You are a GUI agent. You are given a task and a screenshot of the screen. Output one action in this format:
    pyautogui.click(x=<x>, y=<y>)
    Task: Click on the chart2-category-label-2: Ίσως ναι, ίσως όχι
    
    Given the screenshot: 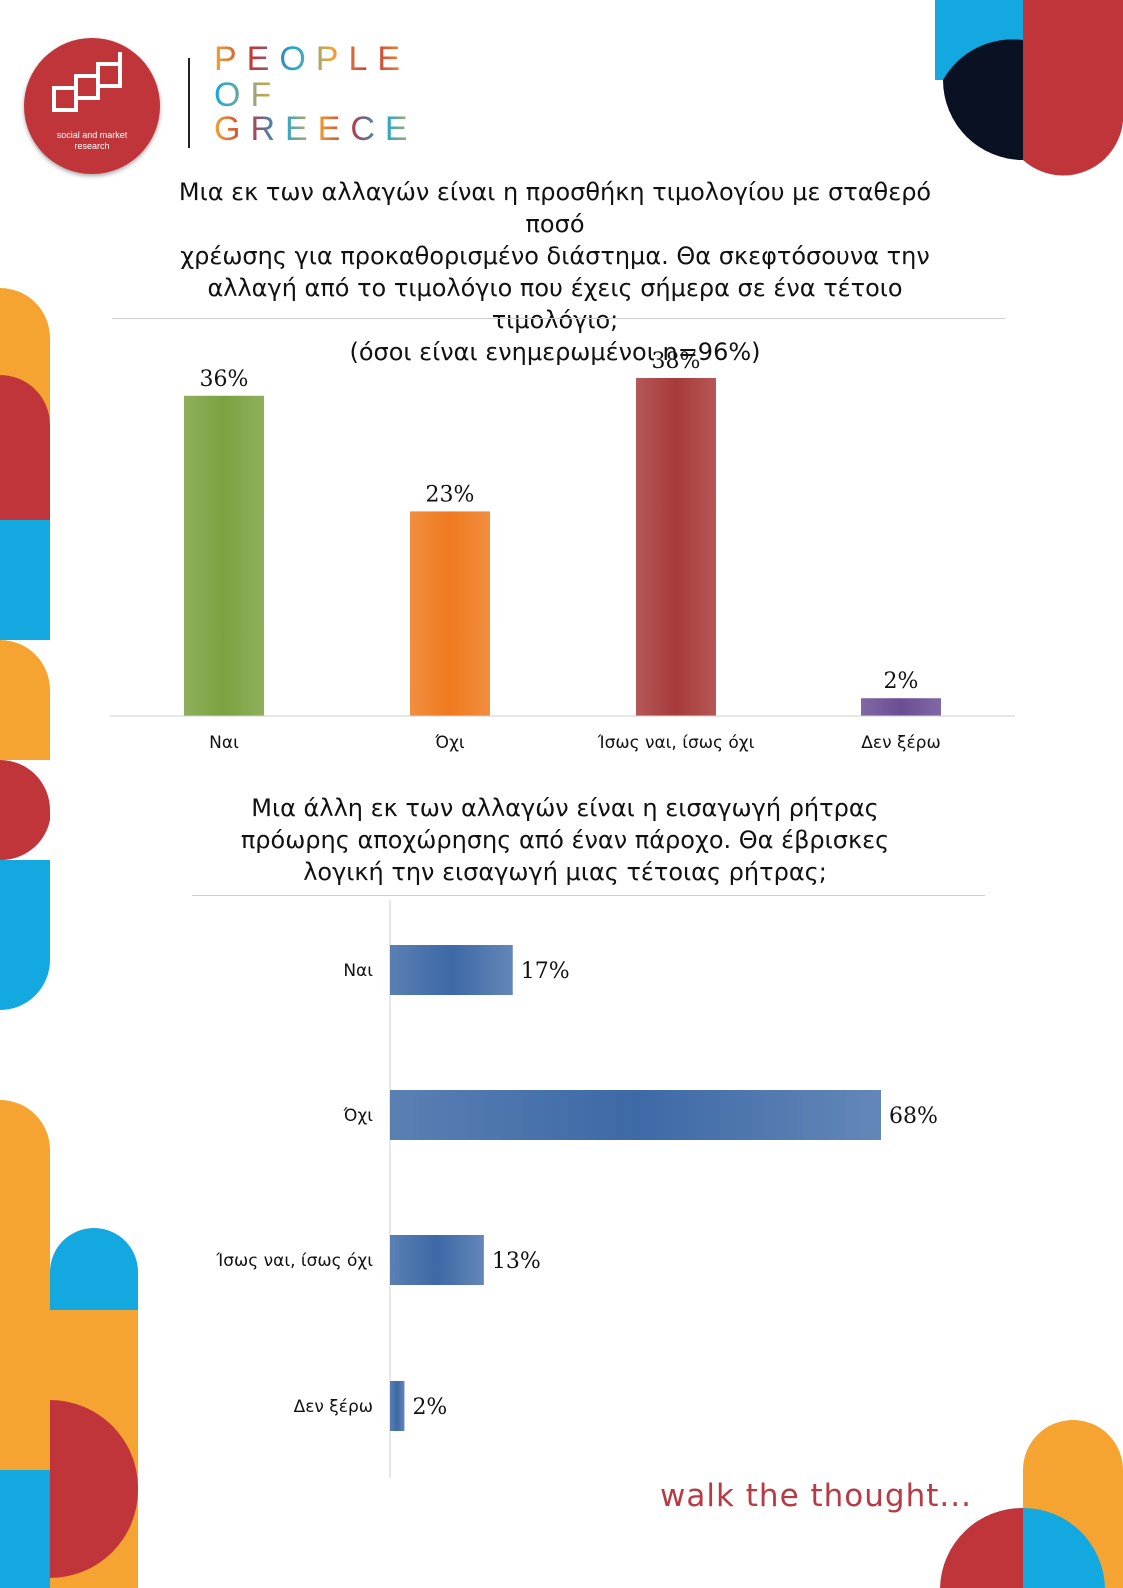 What is the action you would take?
    pyautogui.click(x=294, y=1261)
    